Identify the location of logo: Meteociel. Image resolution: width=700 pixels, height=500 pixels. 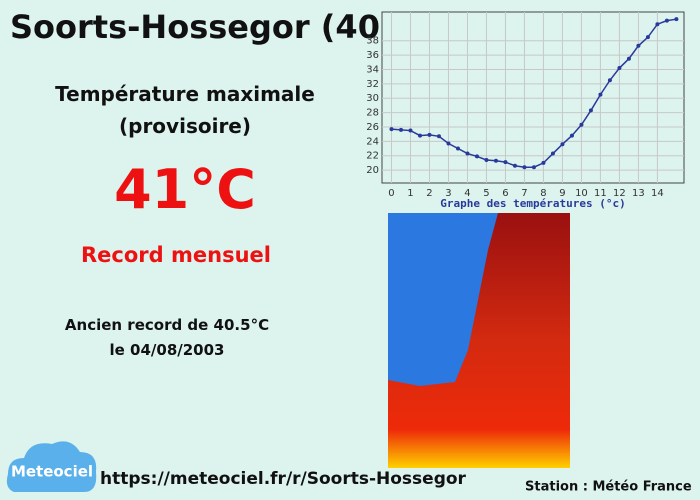
(51, 466).